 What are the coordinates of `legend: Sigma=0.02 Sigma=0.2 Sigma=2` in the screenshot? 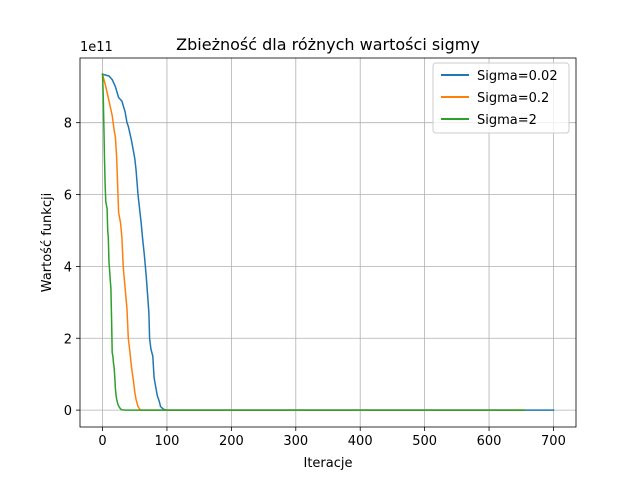 It's located at (501, 98).